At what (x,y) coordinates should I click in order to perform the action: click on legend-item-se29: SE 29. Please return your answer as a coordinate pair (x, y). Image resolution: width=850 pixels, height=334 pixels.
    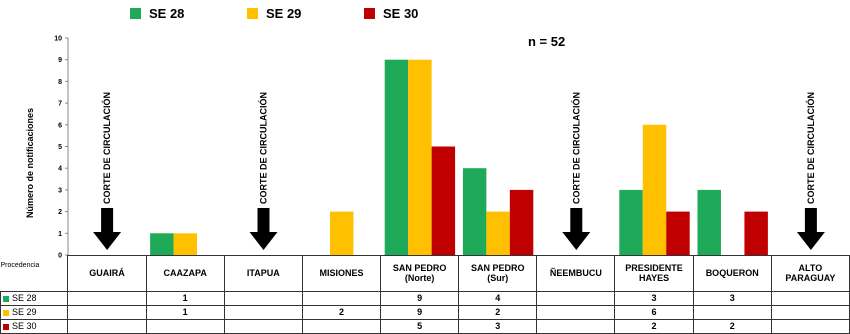
    Looking at the image, I should click on (274, 13).